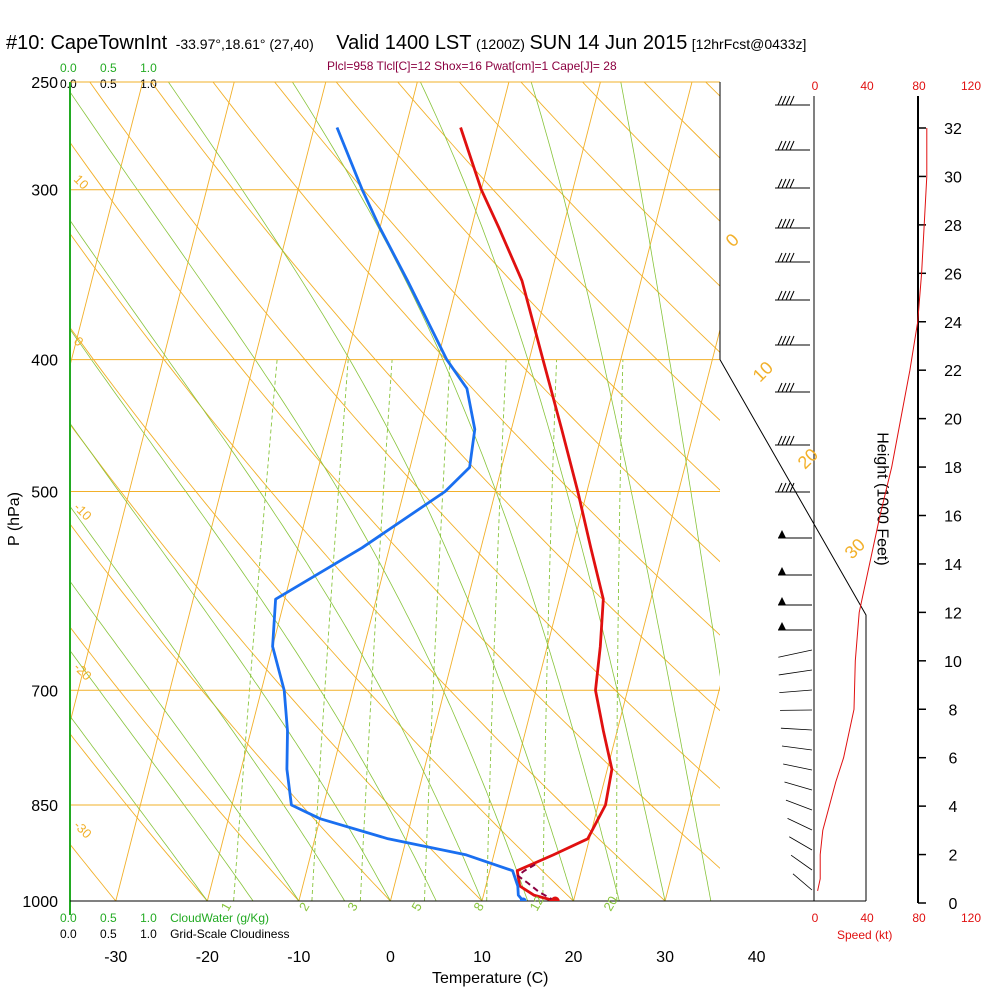  What do you see at coordinates (352, 907) in the screenshot?
I see `mixing-ratio-label: 3` at bounding box center [352, 907].